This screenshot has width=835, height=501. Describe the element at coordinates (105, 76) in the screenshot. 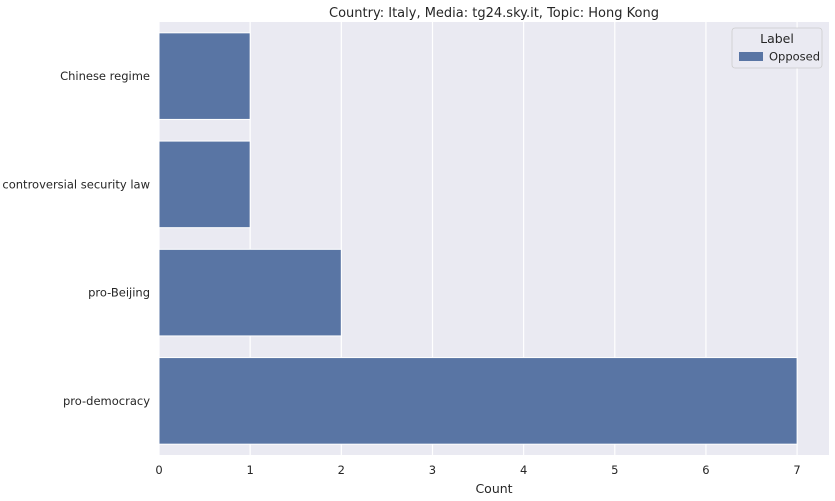

I see `y-tick-label: Chinese regime` at that location.